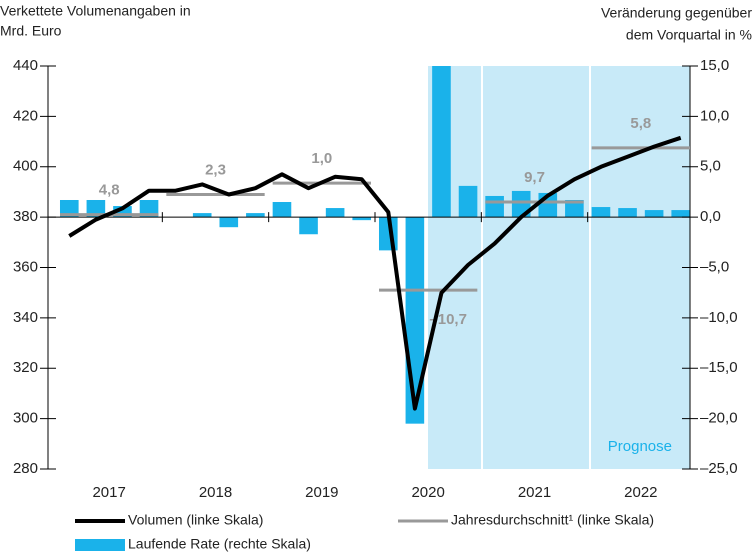 This screenshot has height=556, width=752. I want to click on legend-swatch, so click(100, 545).